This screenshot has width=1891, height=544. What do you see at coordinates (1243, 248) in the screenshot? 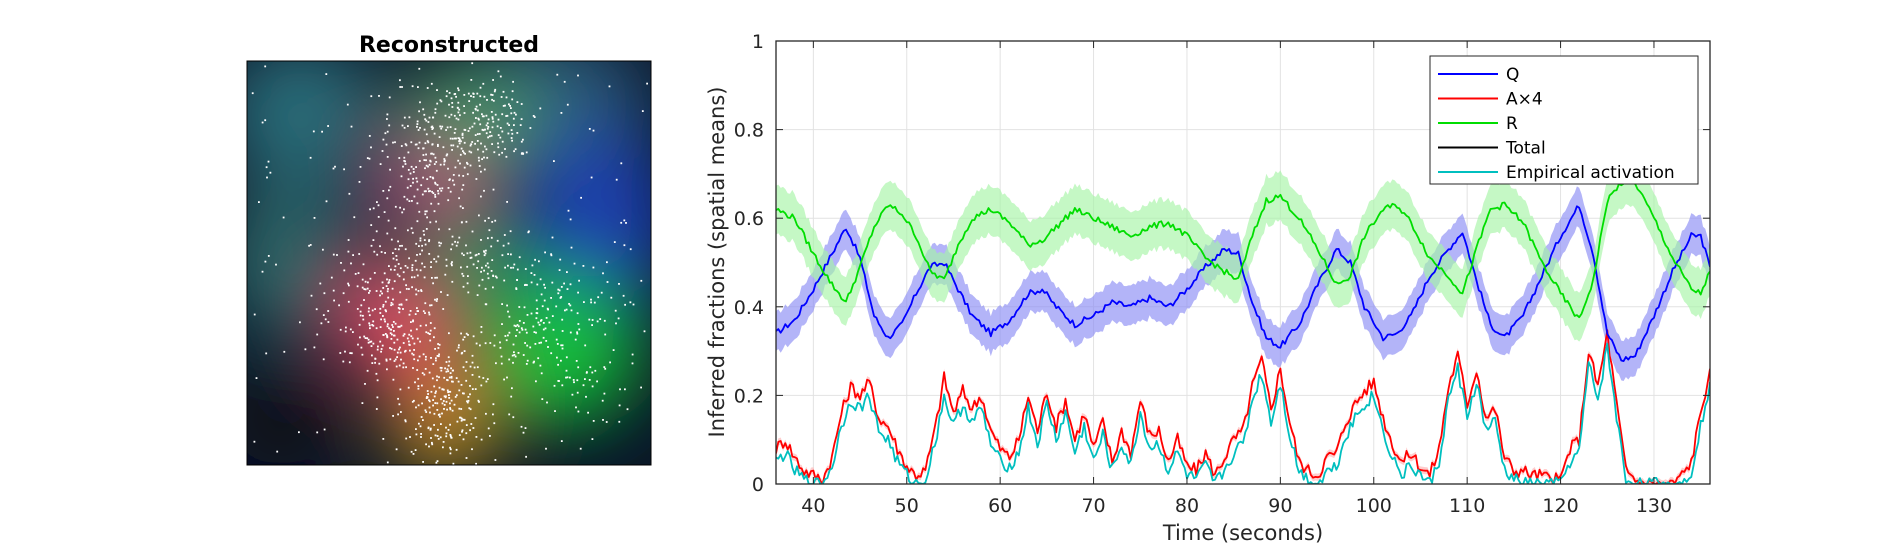
I see `series-line` at bounding box center [1243, 248].